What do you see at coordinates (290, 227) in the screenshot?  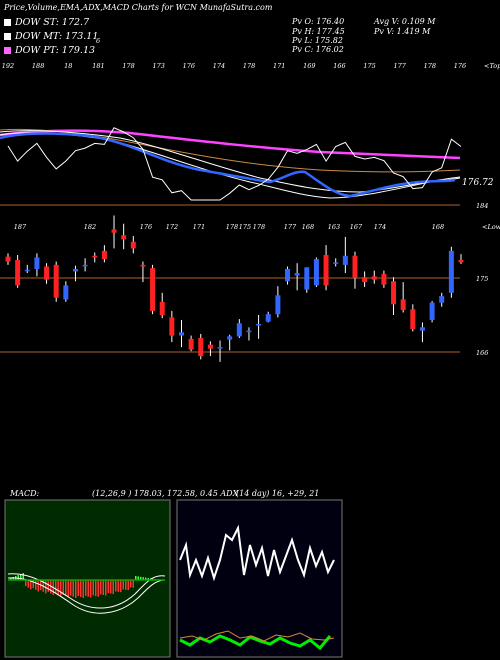 I see `candle-top-label: 177` at bounding box center [290, 227].